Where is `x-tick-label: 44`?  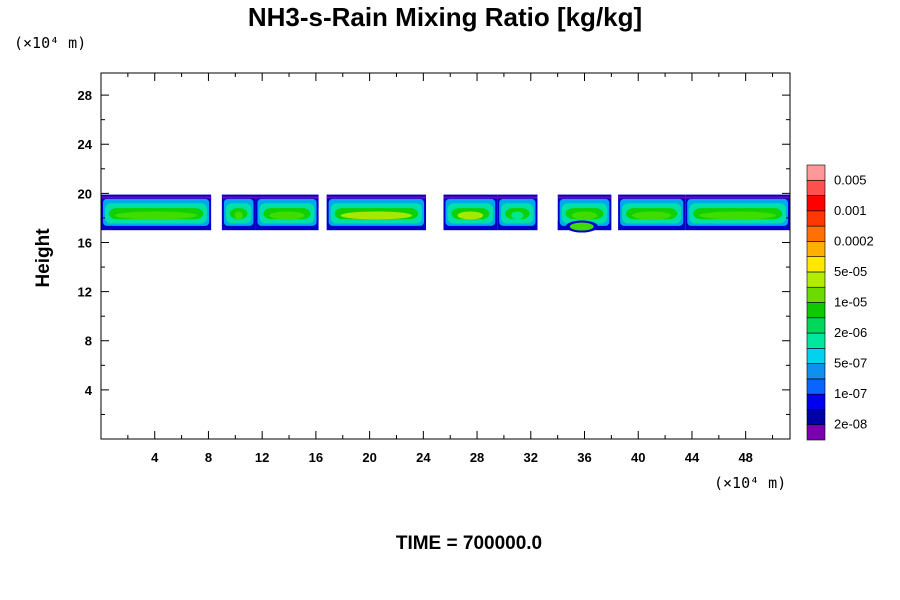 x-tick-label: 44 is located at coordinates (692, 457).